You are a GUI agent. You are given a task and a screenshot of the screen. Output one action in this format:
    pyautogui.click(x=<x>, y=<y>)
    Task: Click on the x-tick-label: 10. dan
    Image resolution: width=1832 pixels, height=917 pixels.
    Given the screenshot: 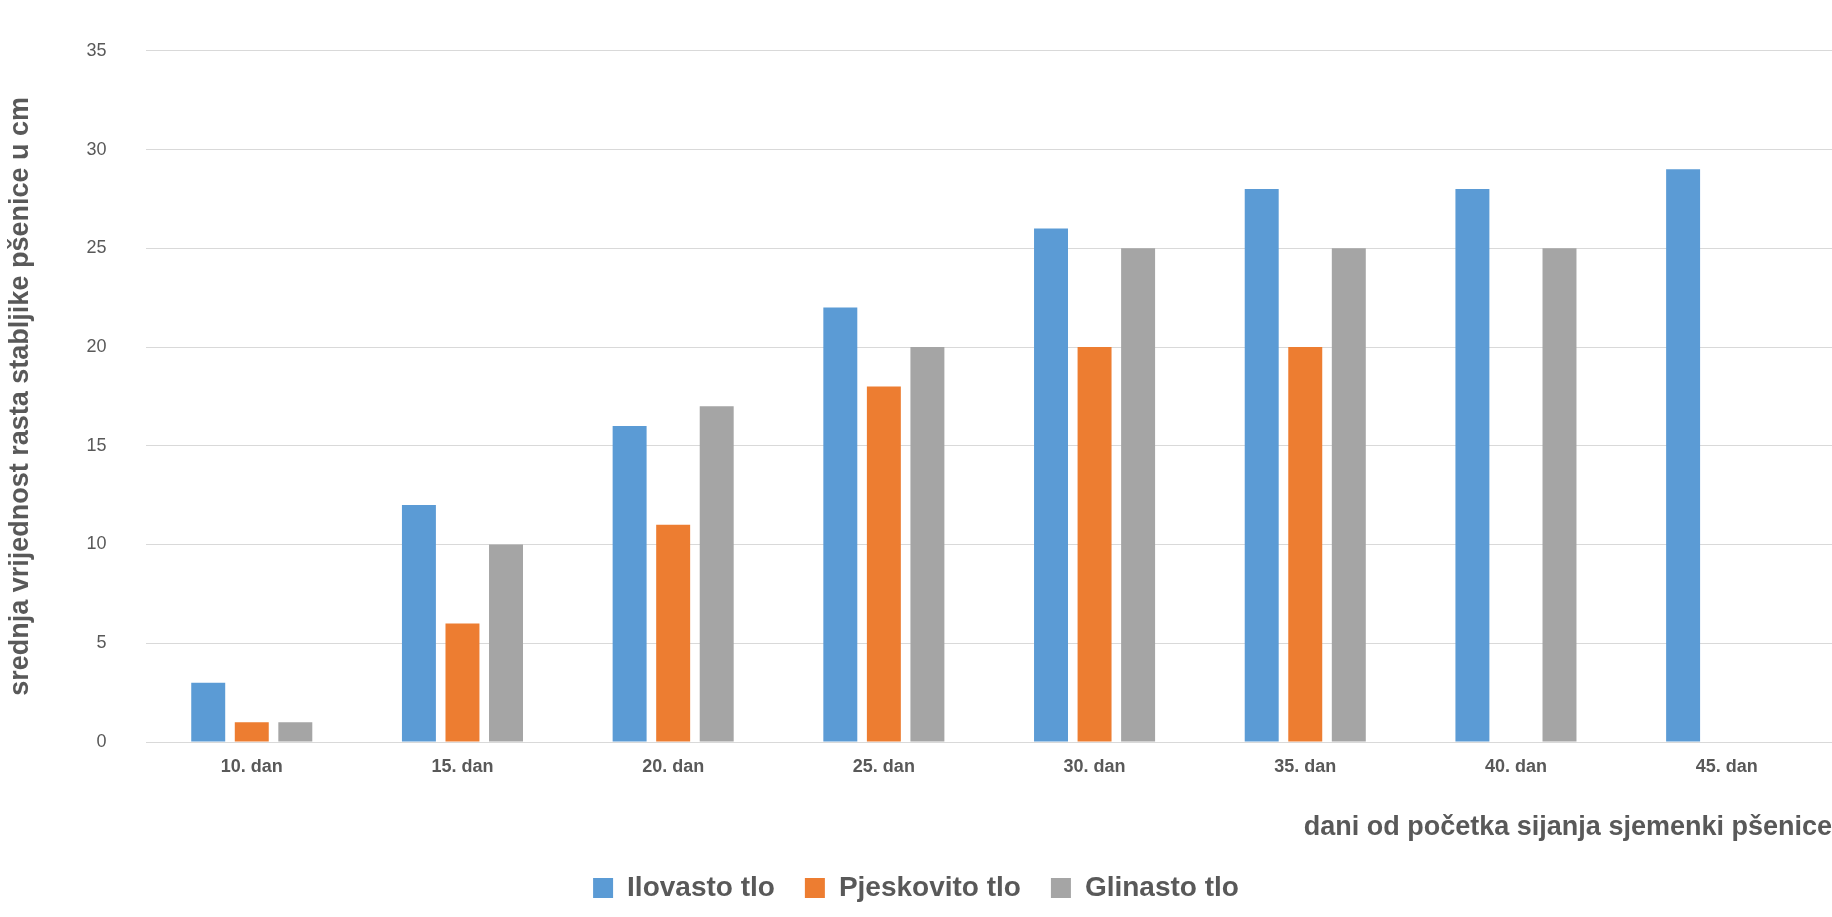 What is the action you would take?
    pyautogui.click(x=251, y=765)
    